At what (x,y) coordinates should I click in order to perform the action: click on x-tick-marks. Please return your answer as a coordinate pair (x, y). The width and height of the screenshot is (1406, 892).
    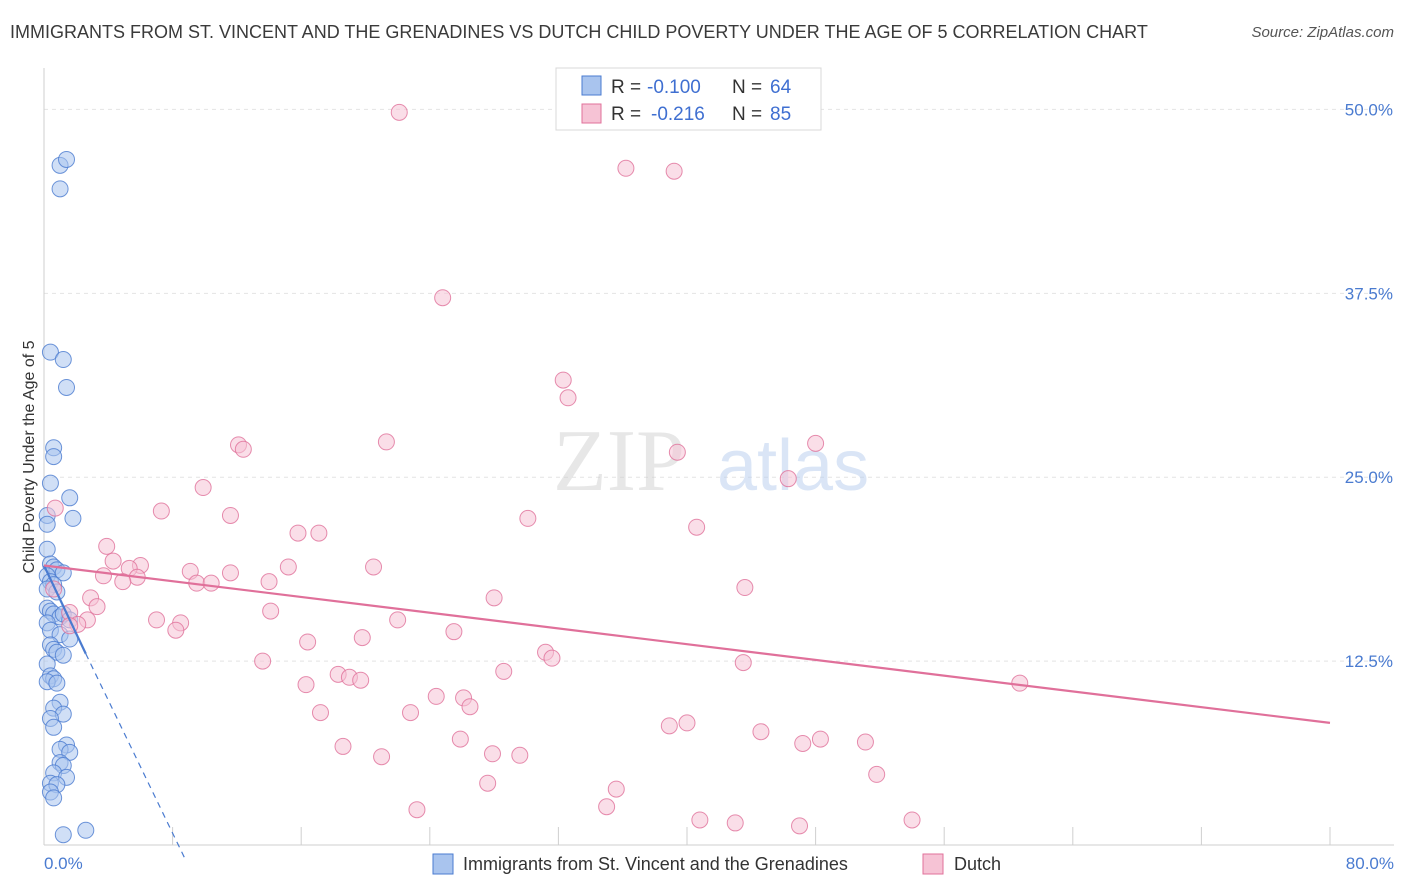
    Looking at the image, I should click on (687, 836).